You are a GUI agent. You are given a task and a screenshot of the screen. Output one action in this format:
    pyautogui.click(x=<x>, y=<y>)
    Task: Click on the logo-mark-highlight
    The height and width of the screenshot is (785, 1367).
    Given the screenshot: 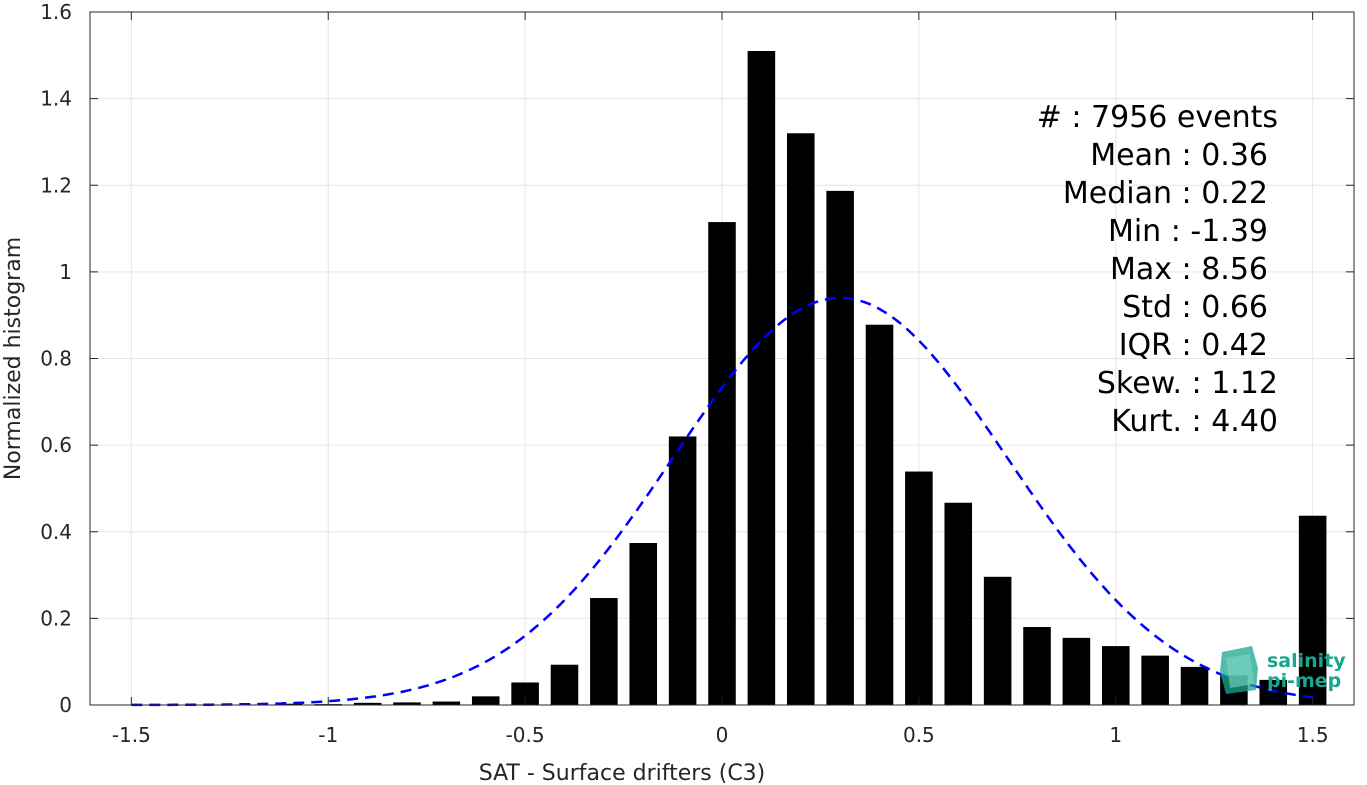 What is the action you would take?
    pyautogui.click(x=1240, y=671)
    